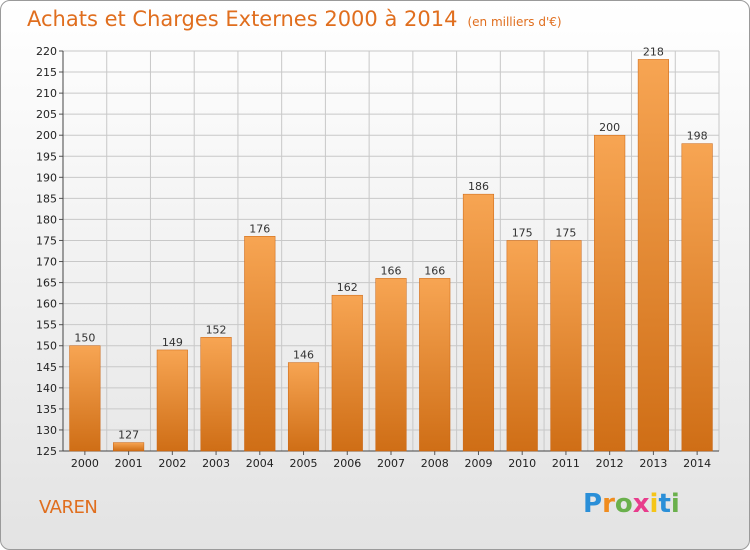 This screenshot has width=750, height=550. Describe the element at coordinates (216, 394) in the screenshot. I see `bar-2003` at that location.